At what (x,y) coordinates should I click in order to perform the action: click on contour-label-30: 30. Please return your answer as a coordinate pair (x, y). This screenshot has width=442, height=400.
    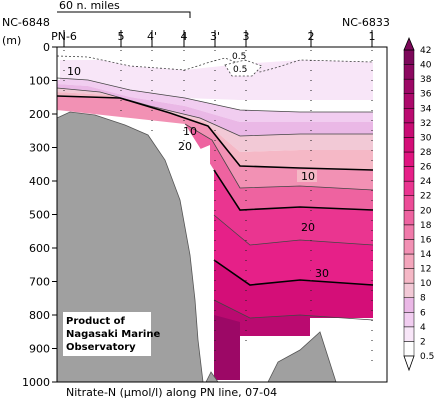
    Looking at the image, I should click on (322, 273).